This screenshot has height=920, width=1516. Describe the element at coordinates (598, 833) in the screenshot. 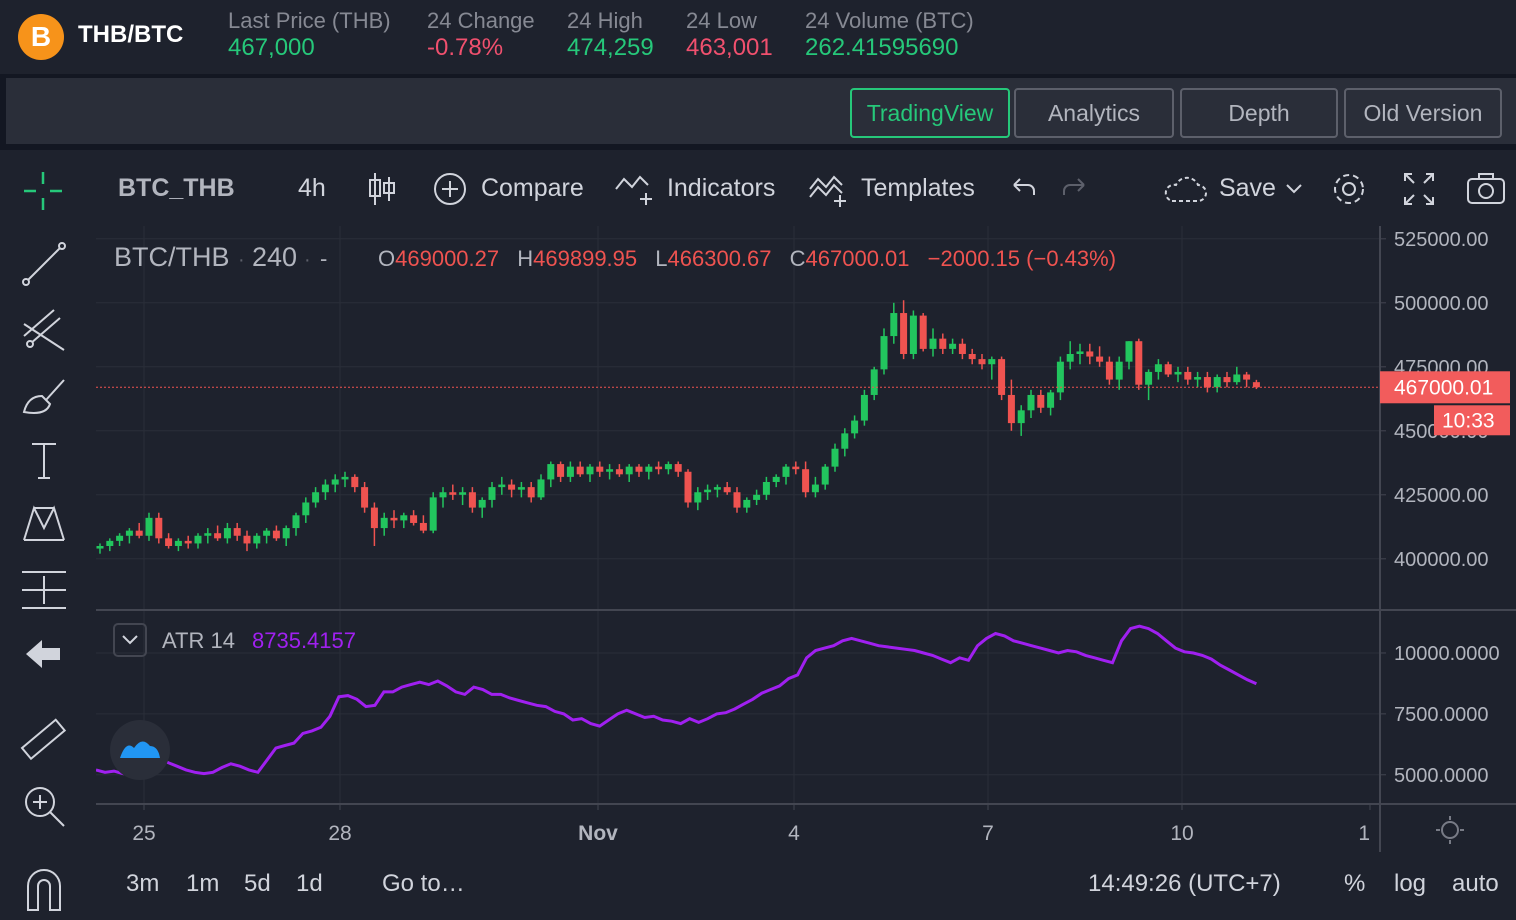

I see `time-tick-label: Nov` at that location.